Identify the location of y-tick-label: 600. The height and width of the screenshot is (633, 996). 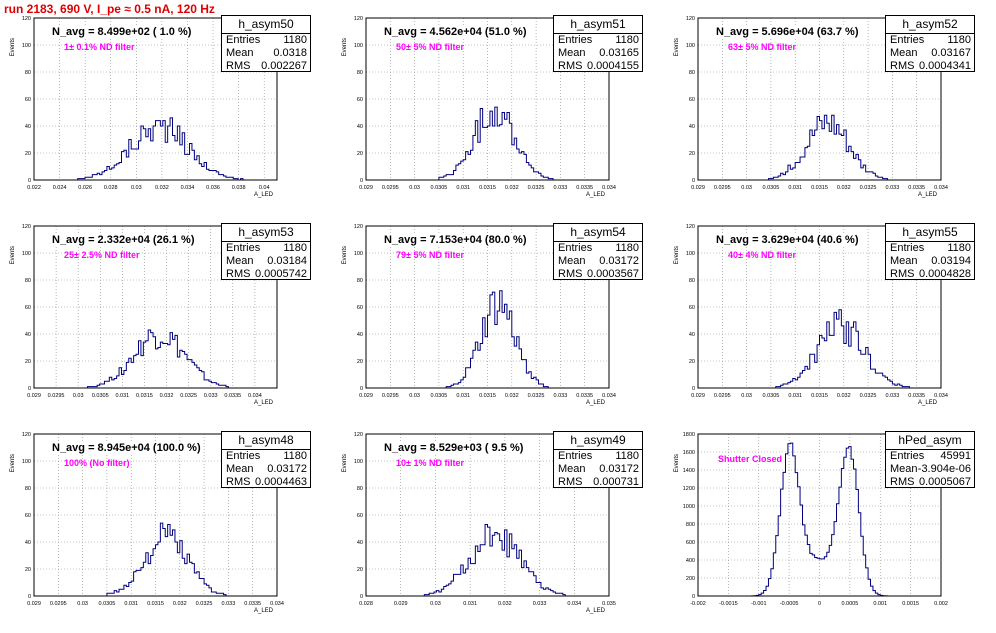
(690, 543).